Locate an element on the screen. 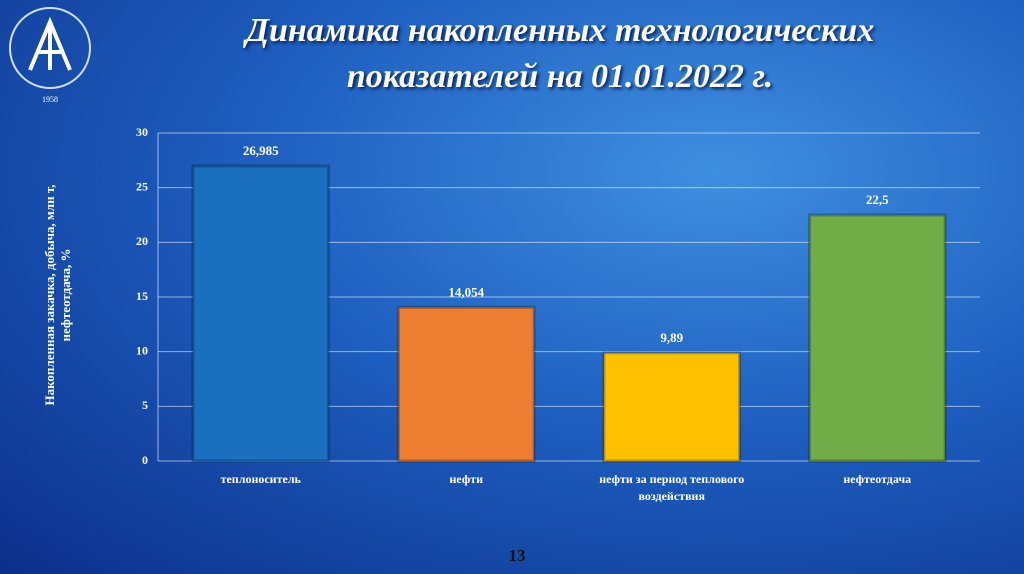 The width and height of the screenshot is (1024, 574). logo: 1958 is located at coordinates (50, 55).